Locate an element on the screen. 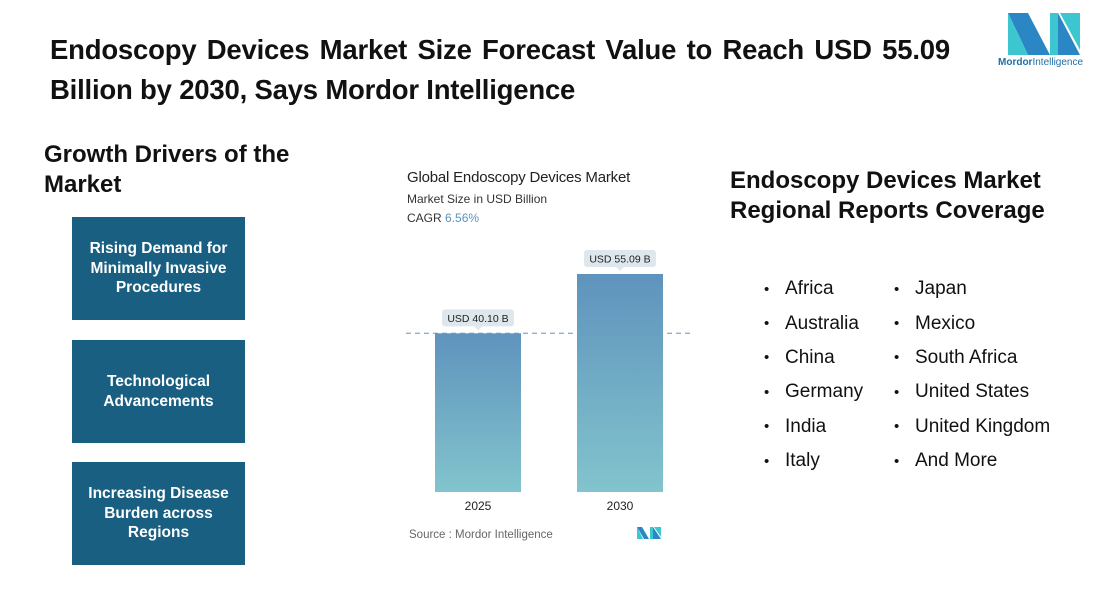 Image resolution: width=1105 pixels, height=606 pixels. region-label: Africa is located at coordinates (809, 289).